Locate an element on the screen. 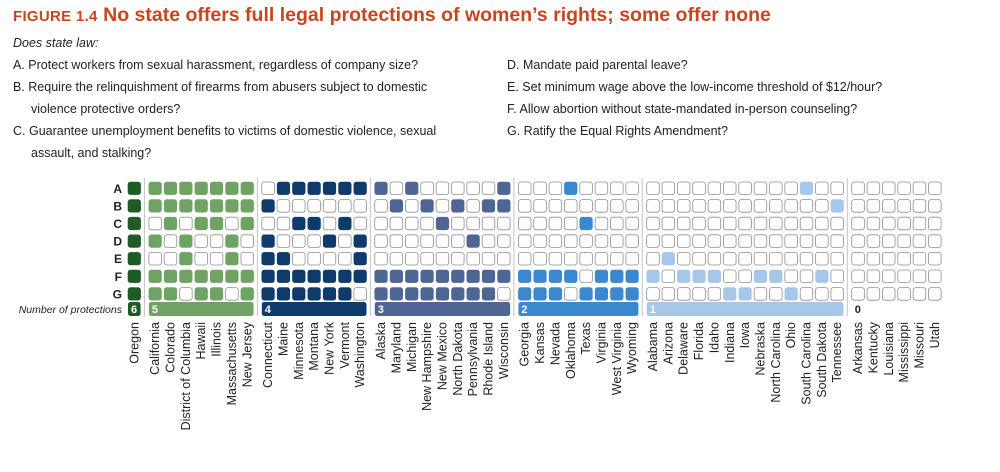 This screenshot has height=472, width=1000. cell-arkansas-d is located at coordinates (858, 241).